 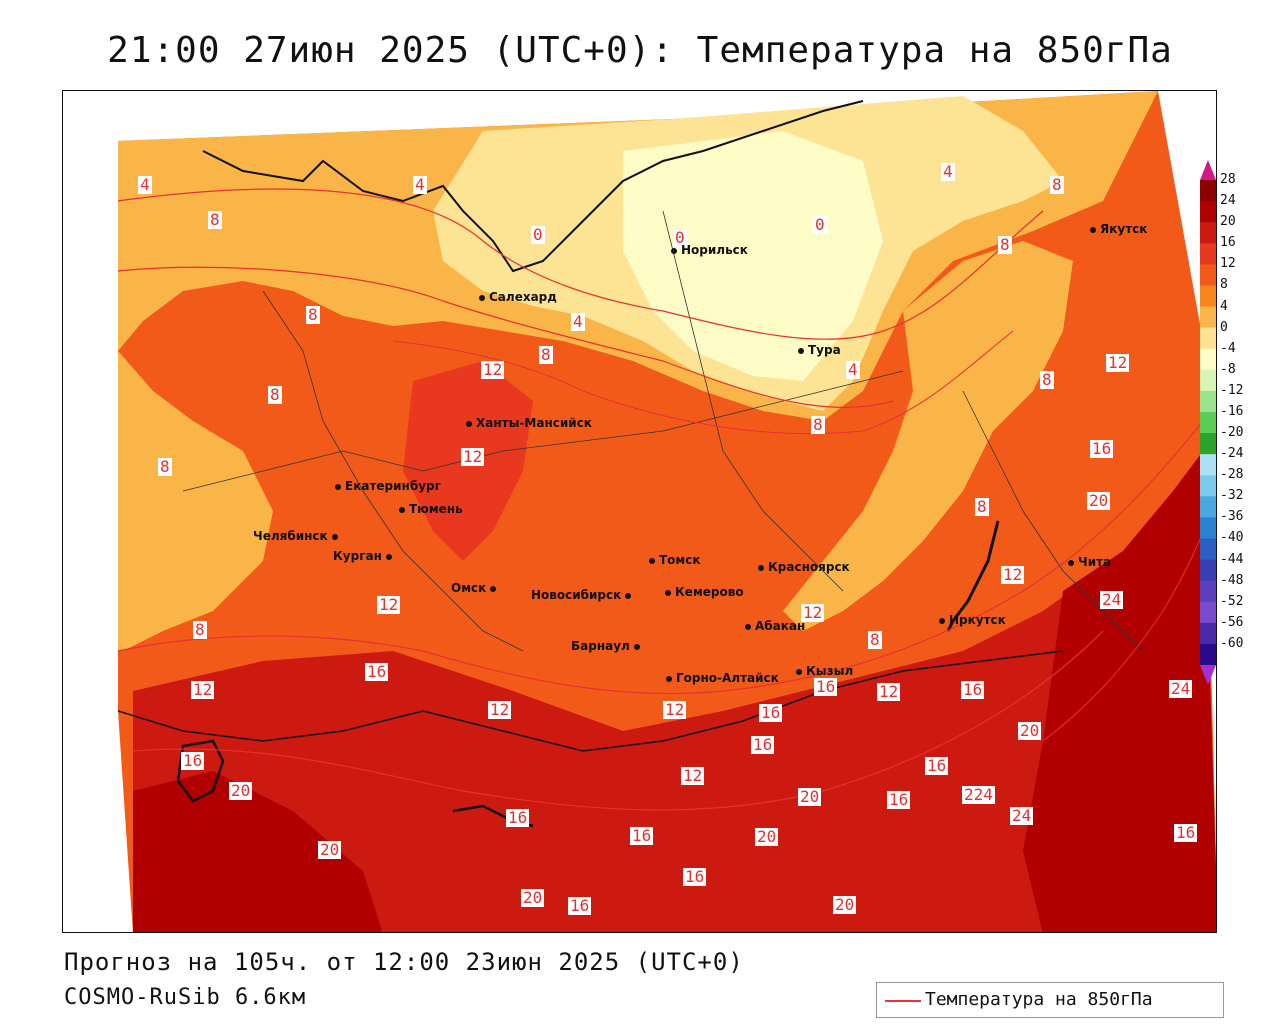 I want to click on contour-label: 0, so click(x=680, y=237).